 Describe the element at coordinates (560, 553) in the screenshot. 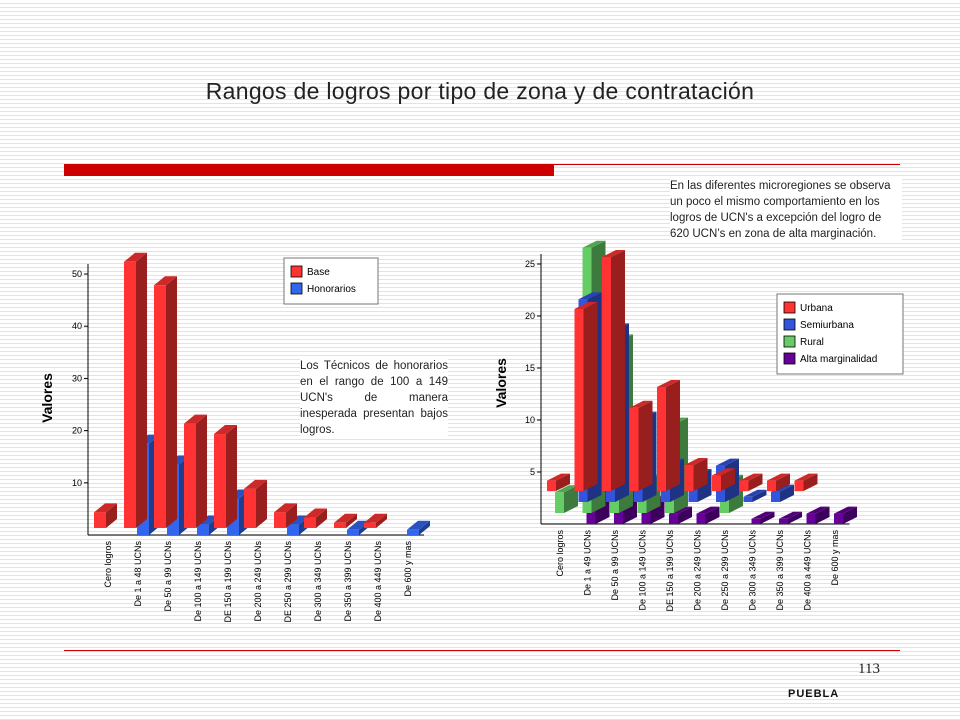

I see `x-tick-label: Cero logros` at that location.